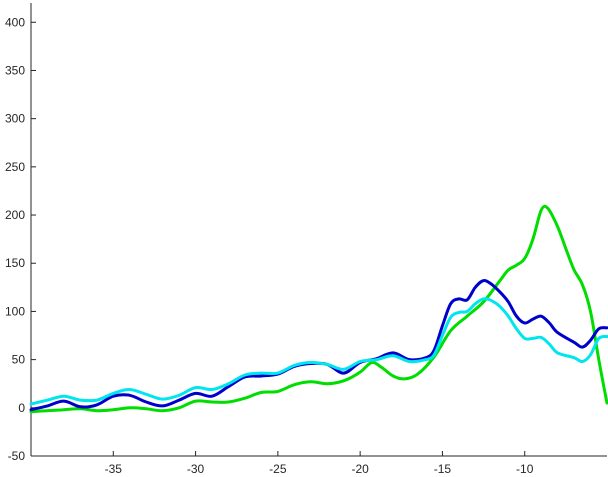  What do you see at coordinates (443, 469) in the screenshot?
I see `x-tick-label: -15` at bounding box center [443, 469].